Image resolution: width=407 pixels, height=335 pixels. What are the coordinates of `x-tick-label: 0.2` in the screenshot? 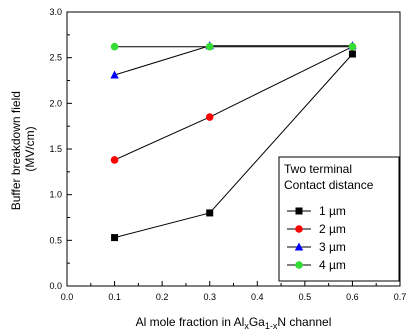 It's located at (162, 297).